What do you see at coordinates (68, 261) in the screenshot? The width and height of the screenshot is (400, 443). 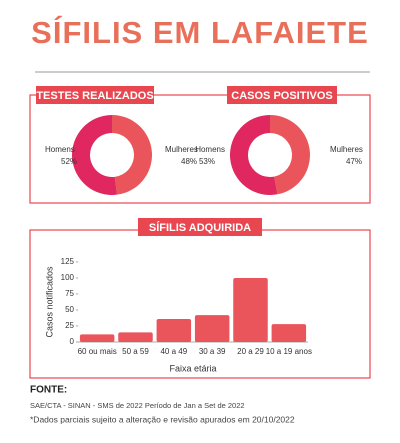 I see `y-tick-label: 125` at bounding box center [68, 261].